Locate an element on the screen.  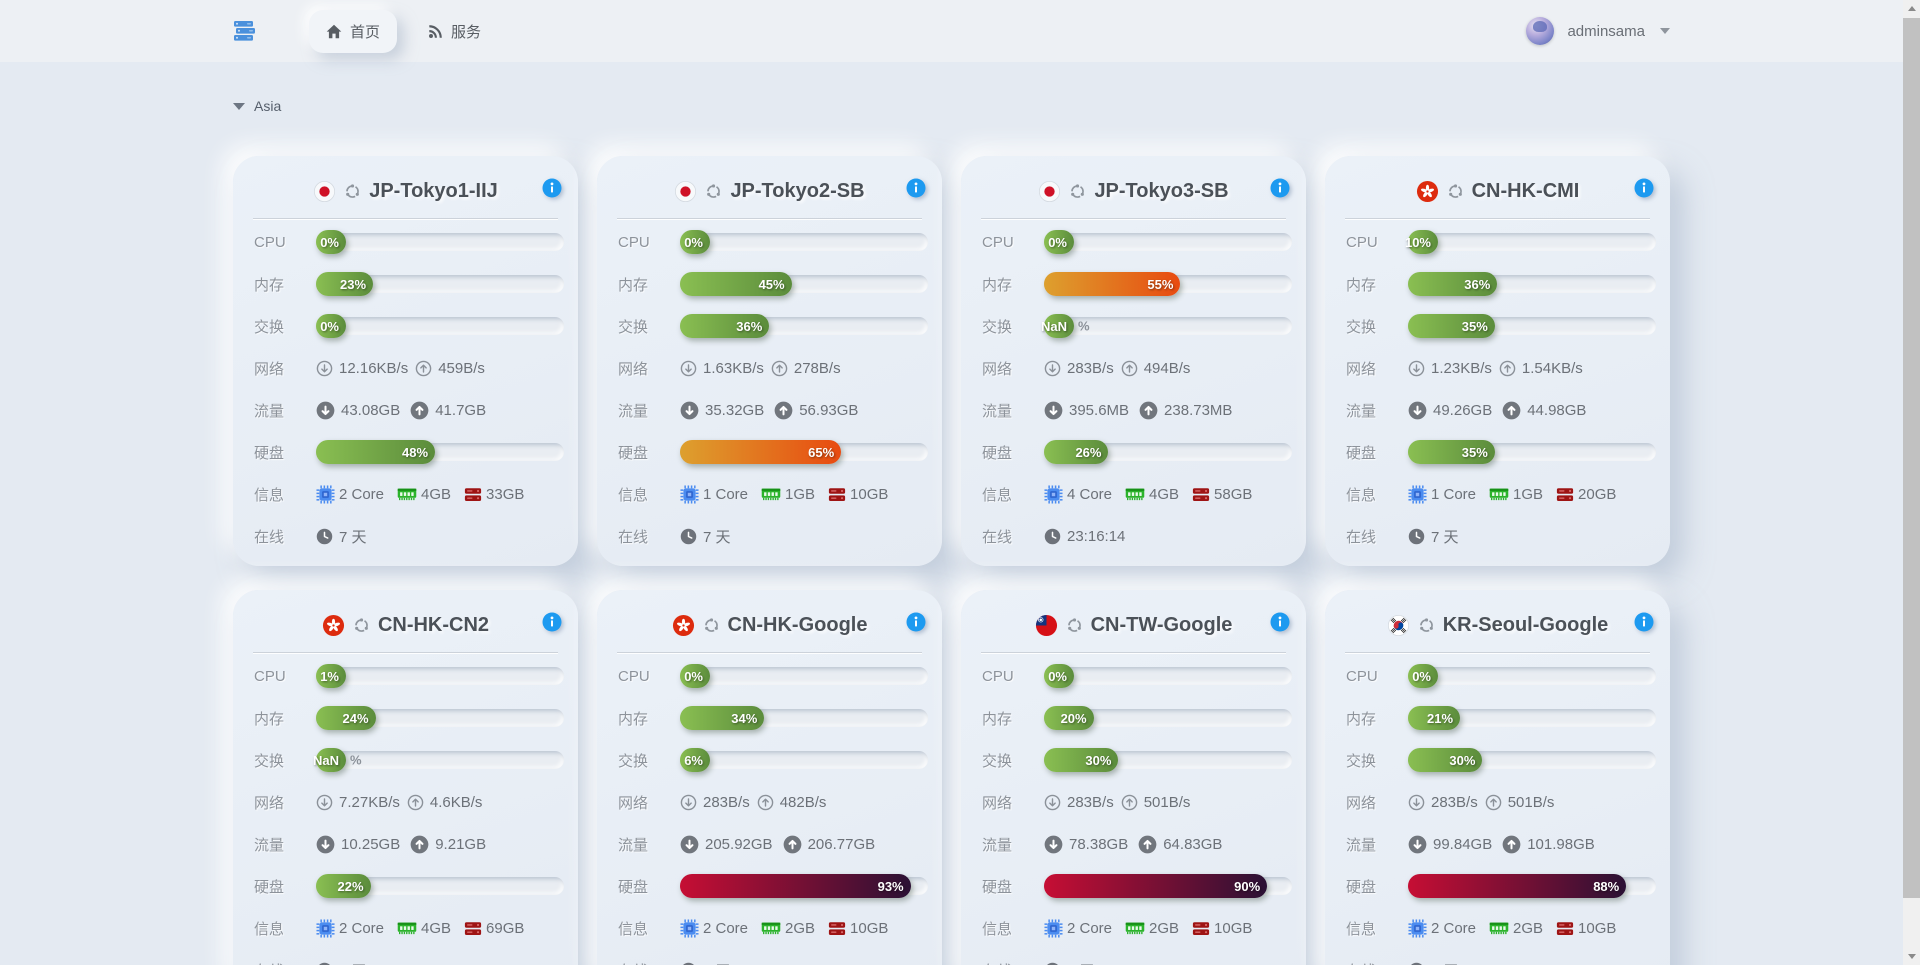
scrollbar-thumb is located at coordinates (1911, 458).